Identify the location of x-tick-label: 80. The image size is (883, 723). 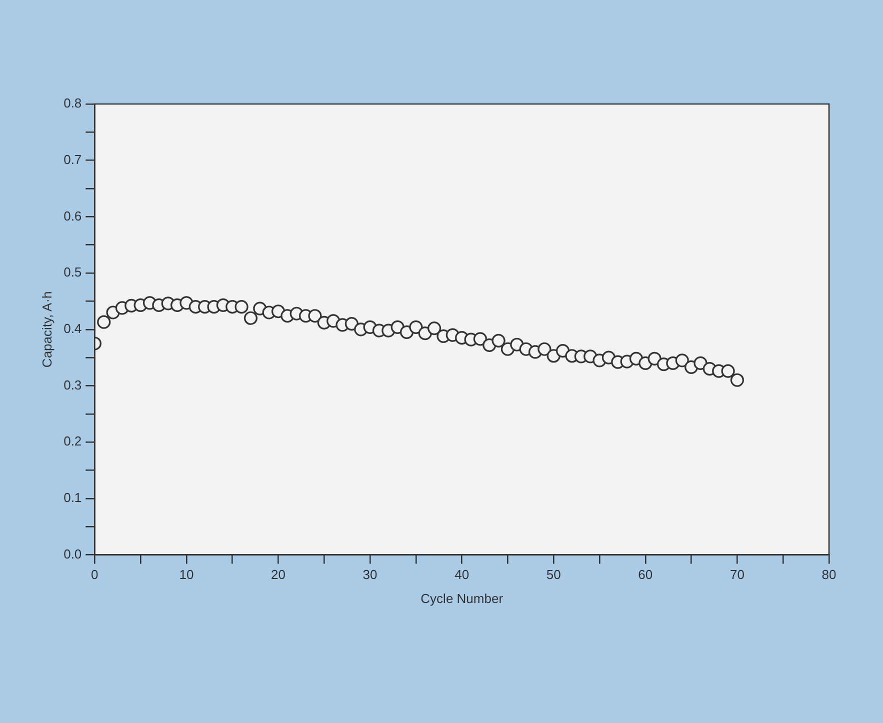
(829, 574).